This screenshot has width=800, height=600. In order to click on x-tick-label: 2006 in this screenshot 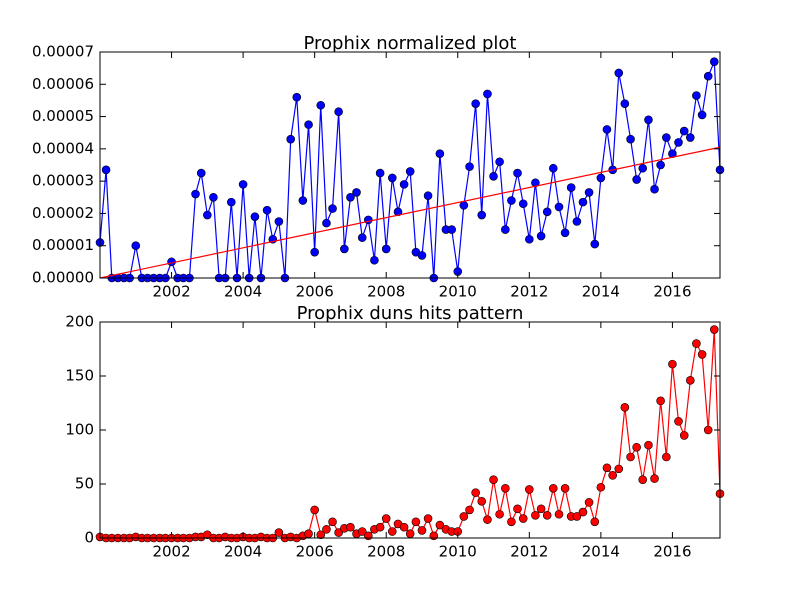, I will do `click(315, 552)`.